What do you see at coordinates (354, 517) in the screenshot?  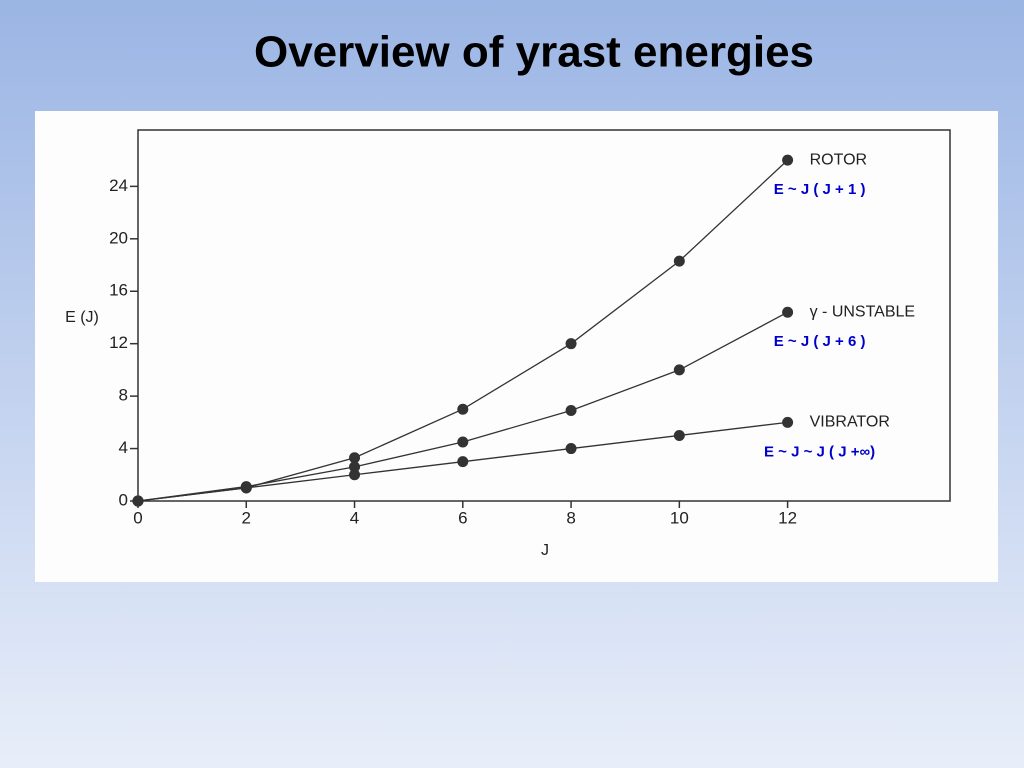 I see `x-tick-label: 4` at bounding box center [354, 517].